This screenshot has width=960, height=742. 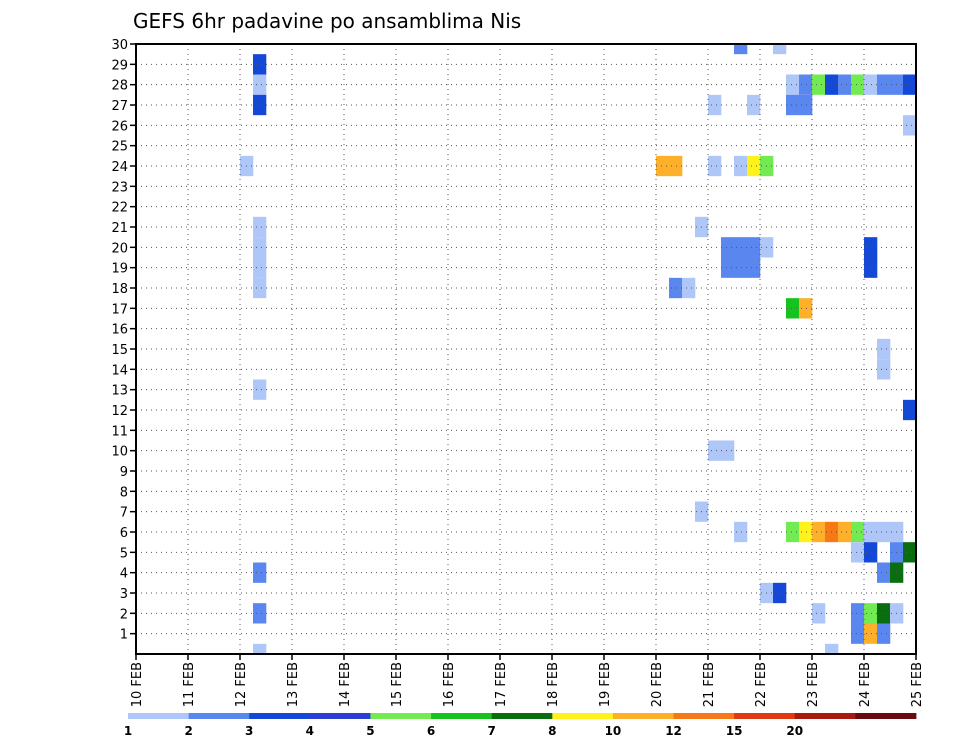 What do you see at coordinates (119, 452) in the screenshot?
I see `y-tick-label: 10` at bounding box center [119, 452].